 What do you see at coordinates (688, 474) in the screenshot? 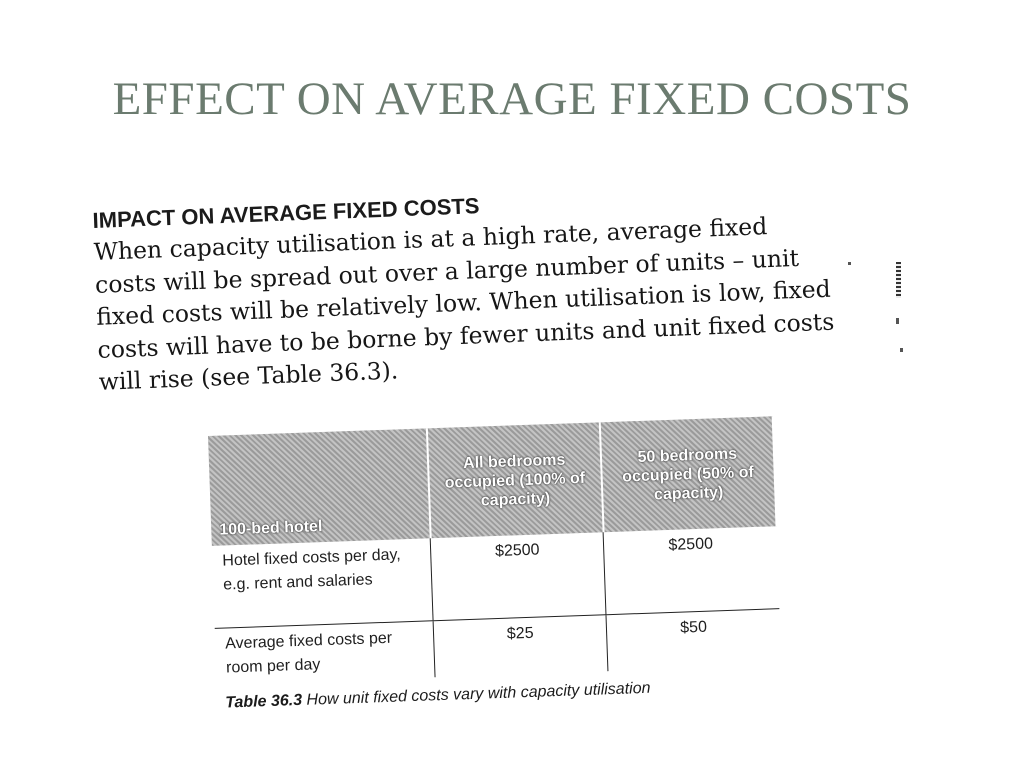
I see `table-header-half-capacity: 50 bedrooms occupied (50% of capacity)` at bounding box center [688, 474].